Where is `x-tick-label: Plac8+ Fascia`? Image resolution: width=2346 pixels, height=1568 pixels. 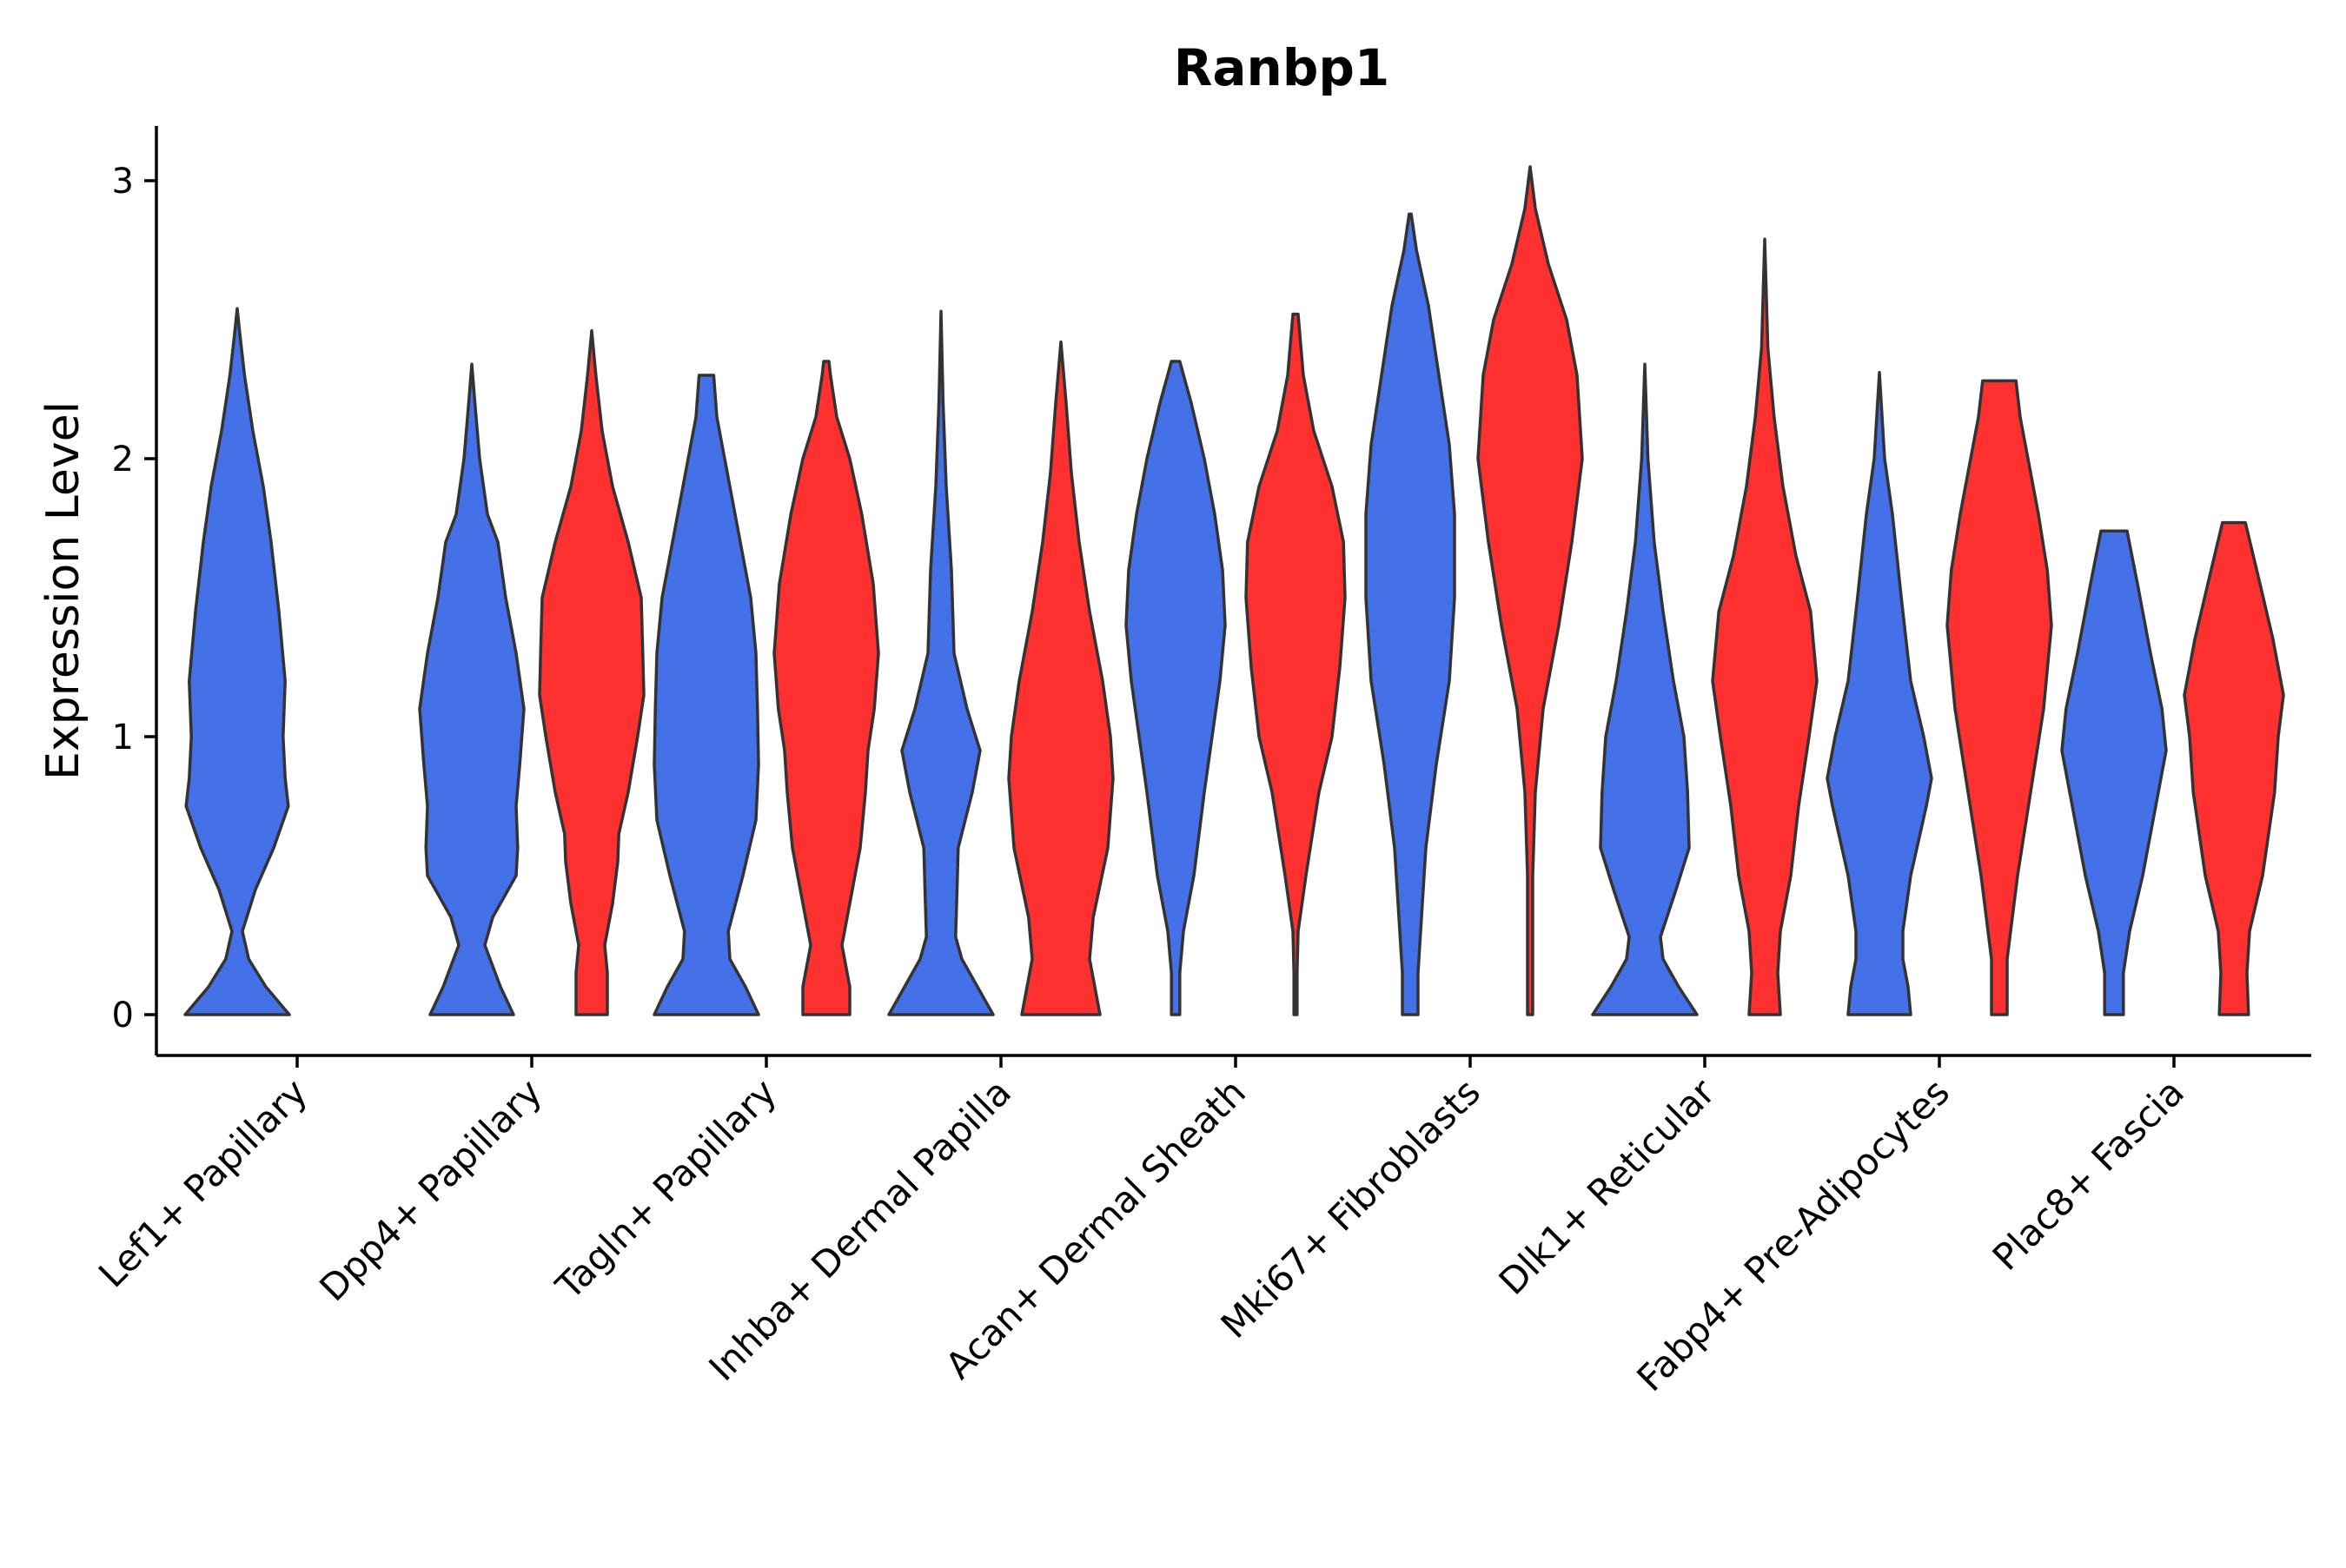 x-tick-label: Plac8+ Fascia is located at coordinates (2089, 1174).